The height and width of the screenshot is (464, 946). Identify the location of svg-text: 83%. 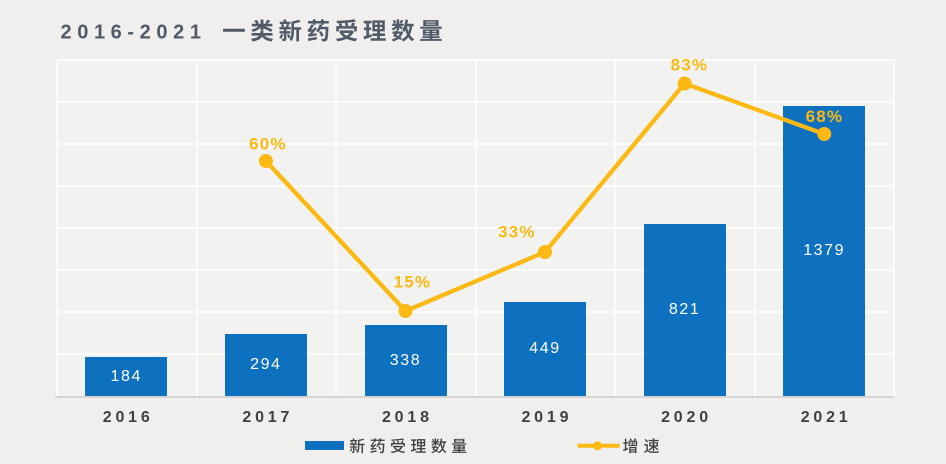
(690, 65).